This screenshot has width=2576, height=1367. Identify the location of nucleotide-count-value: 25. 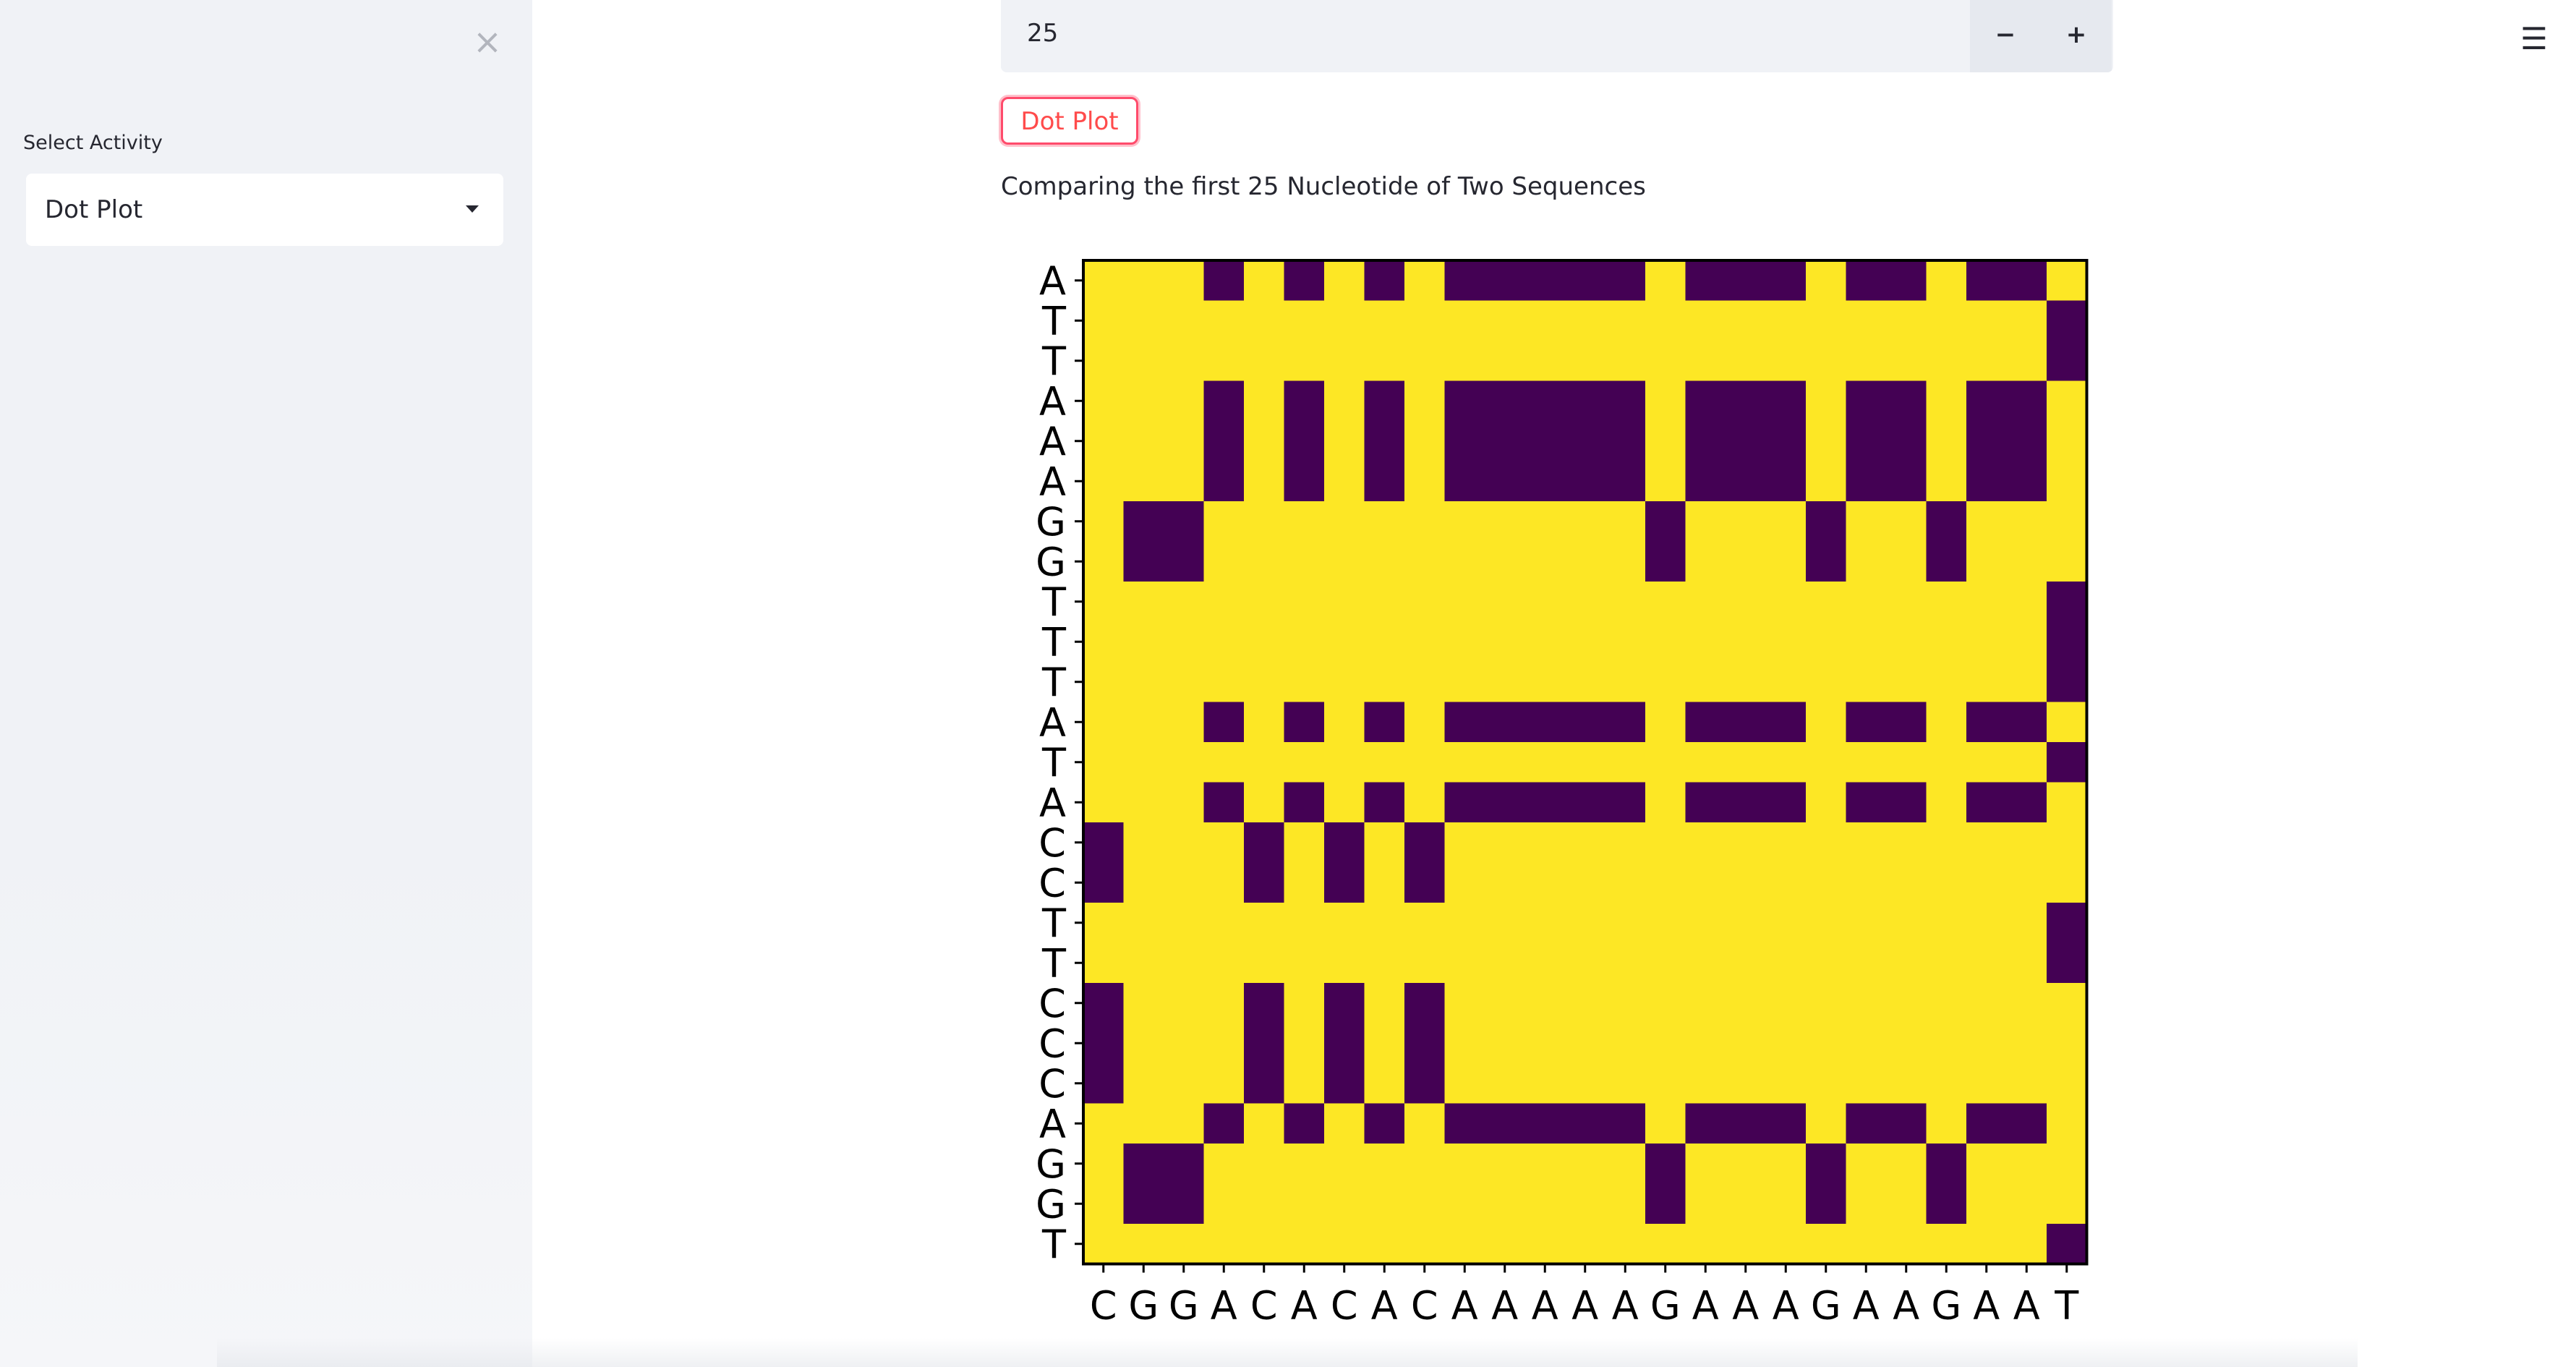
(1043, 34).